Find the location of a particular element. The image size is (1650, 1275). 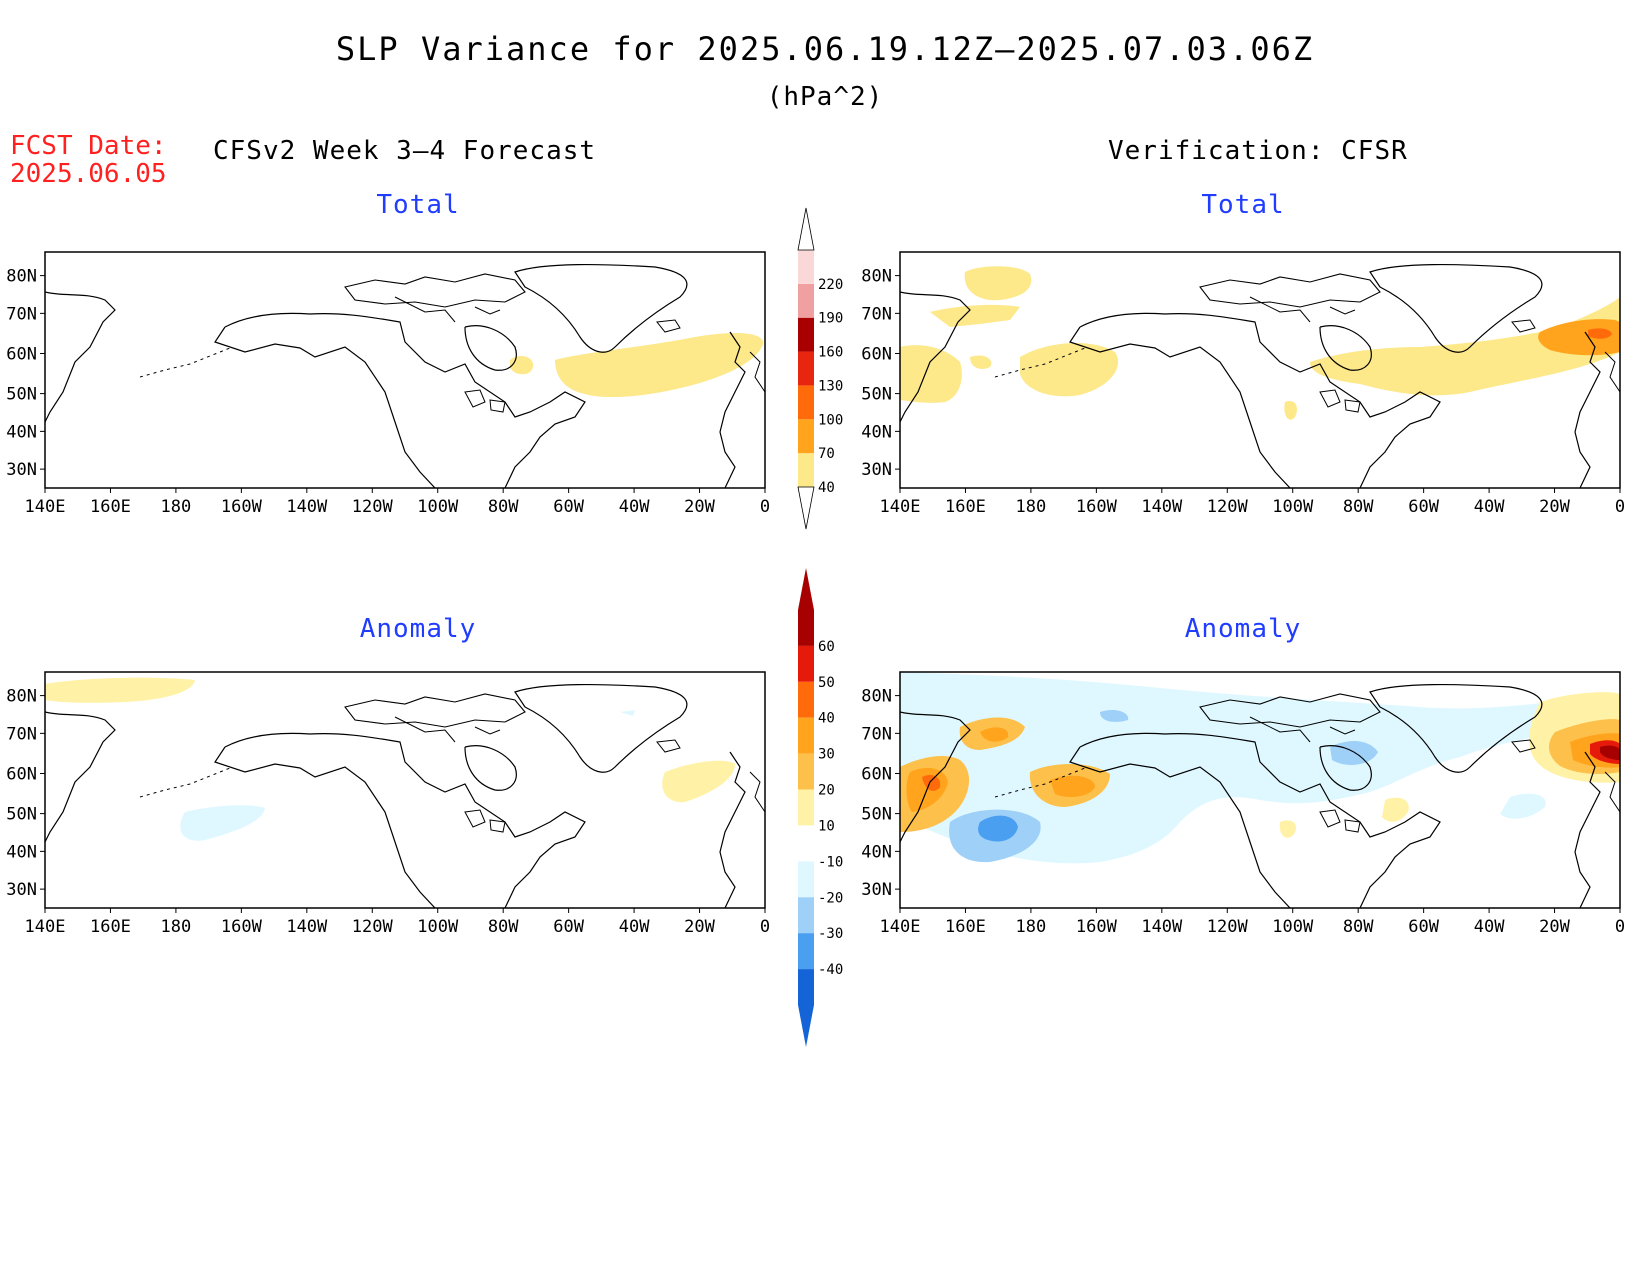

colorbar-level: 160 is located at coordinates (830, 353).